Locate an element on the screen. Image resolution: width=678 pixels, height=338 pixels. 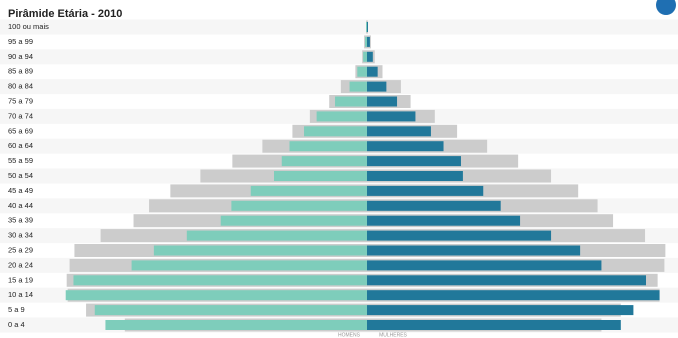
x-axis-label: MULHERES is located at coordinates (393, 335).